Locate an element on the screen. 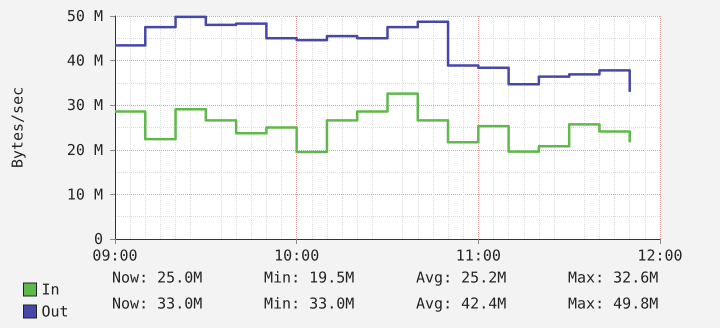 The width and height of the screenshot is (720, 328). text: Now: 25.0M is located at coordinates (157, 277).